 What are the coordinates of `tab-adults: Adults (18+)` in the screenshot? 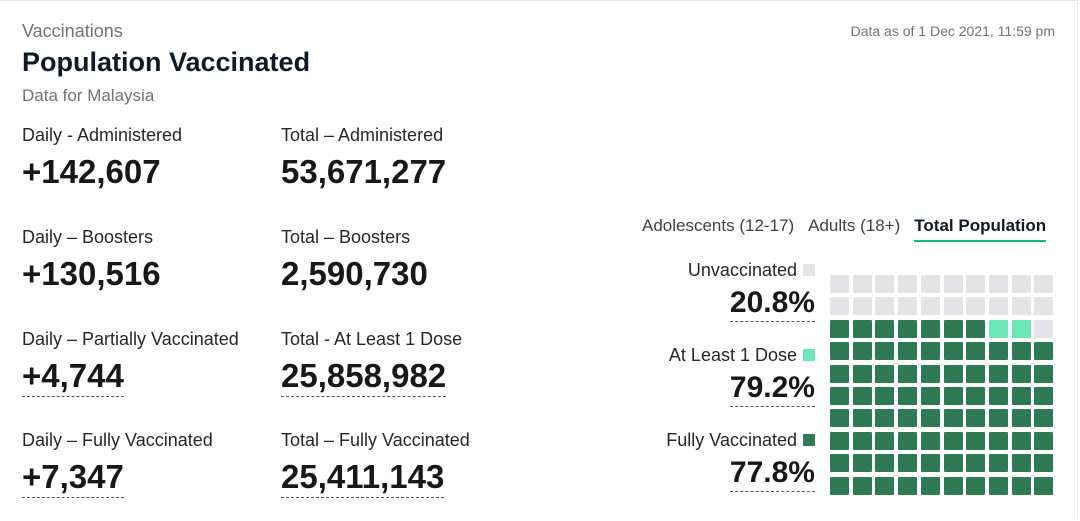 It's located at (854, 225).